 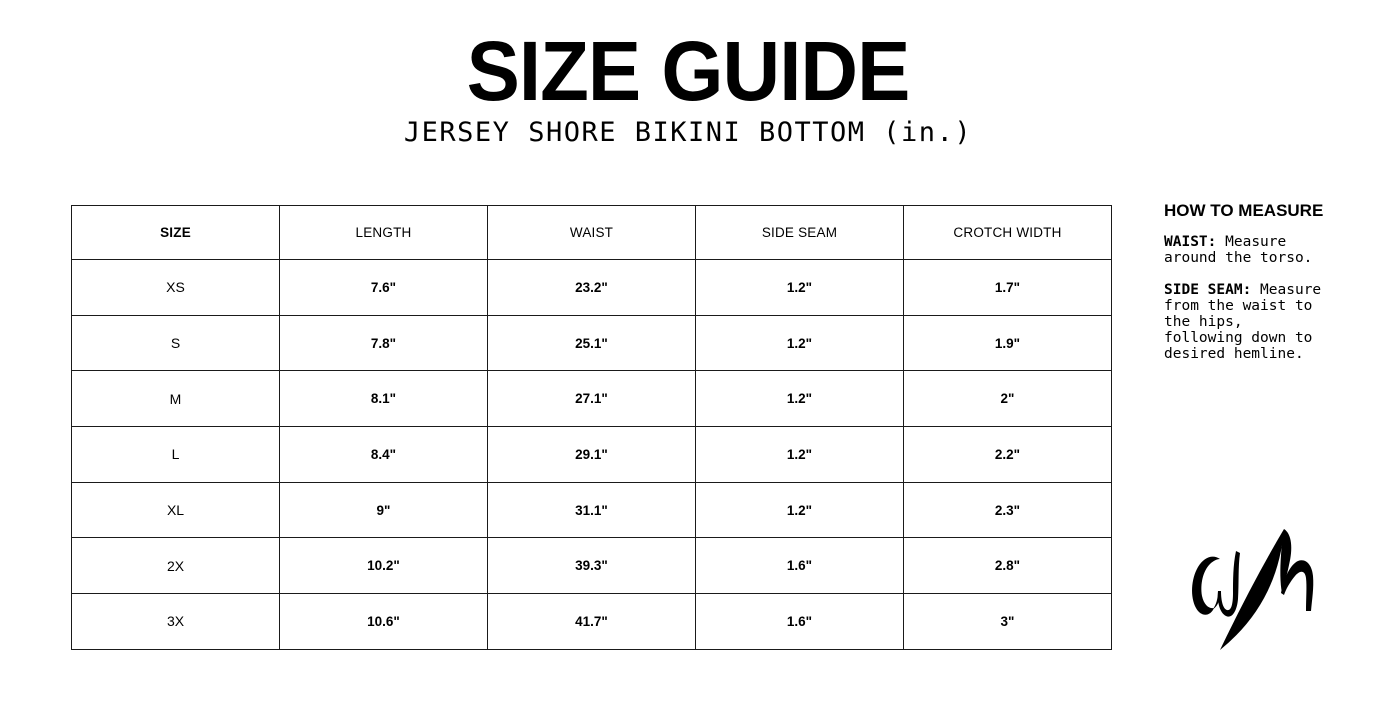 I want to click on table-row: S 7.8" 25.1" 1.2" 1.9", so click(x=591, y=343).